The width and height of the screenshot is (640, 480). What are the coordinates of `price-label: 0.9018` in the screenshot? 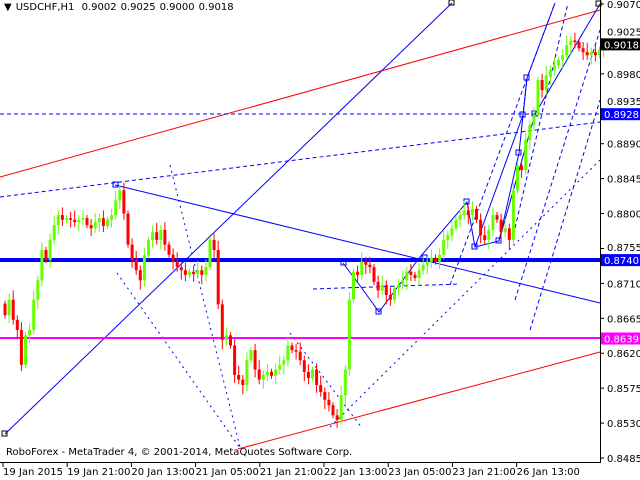 It's located at (621, 45).